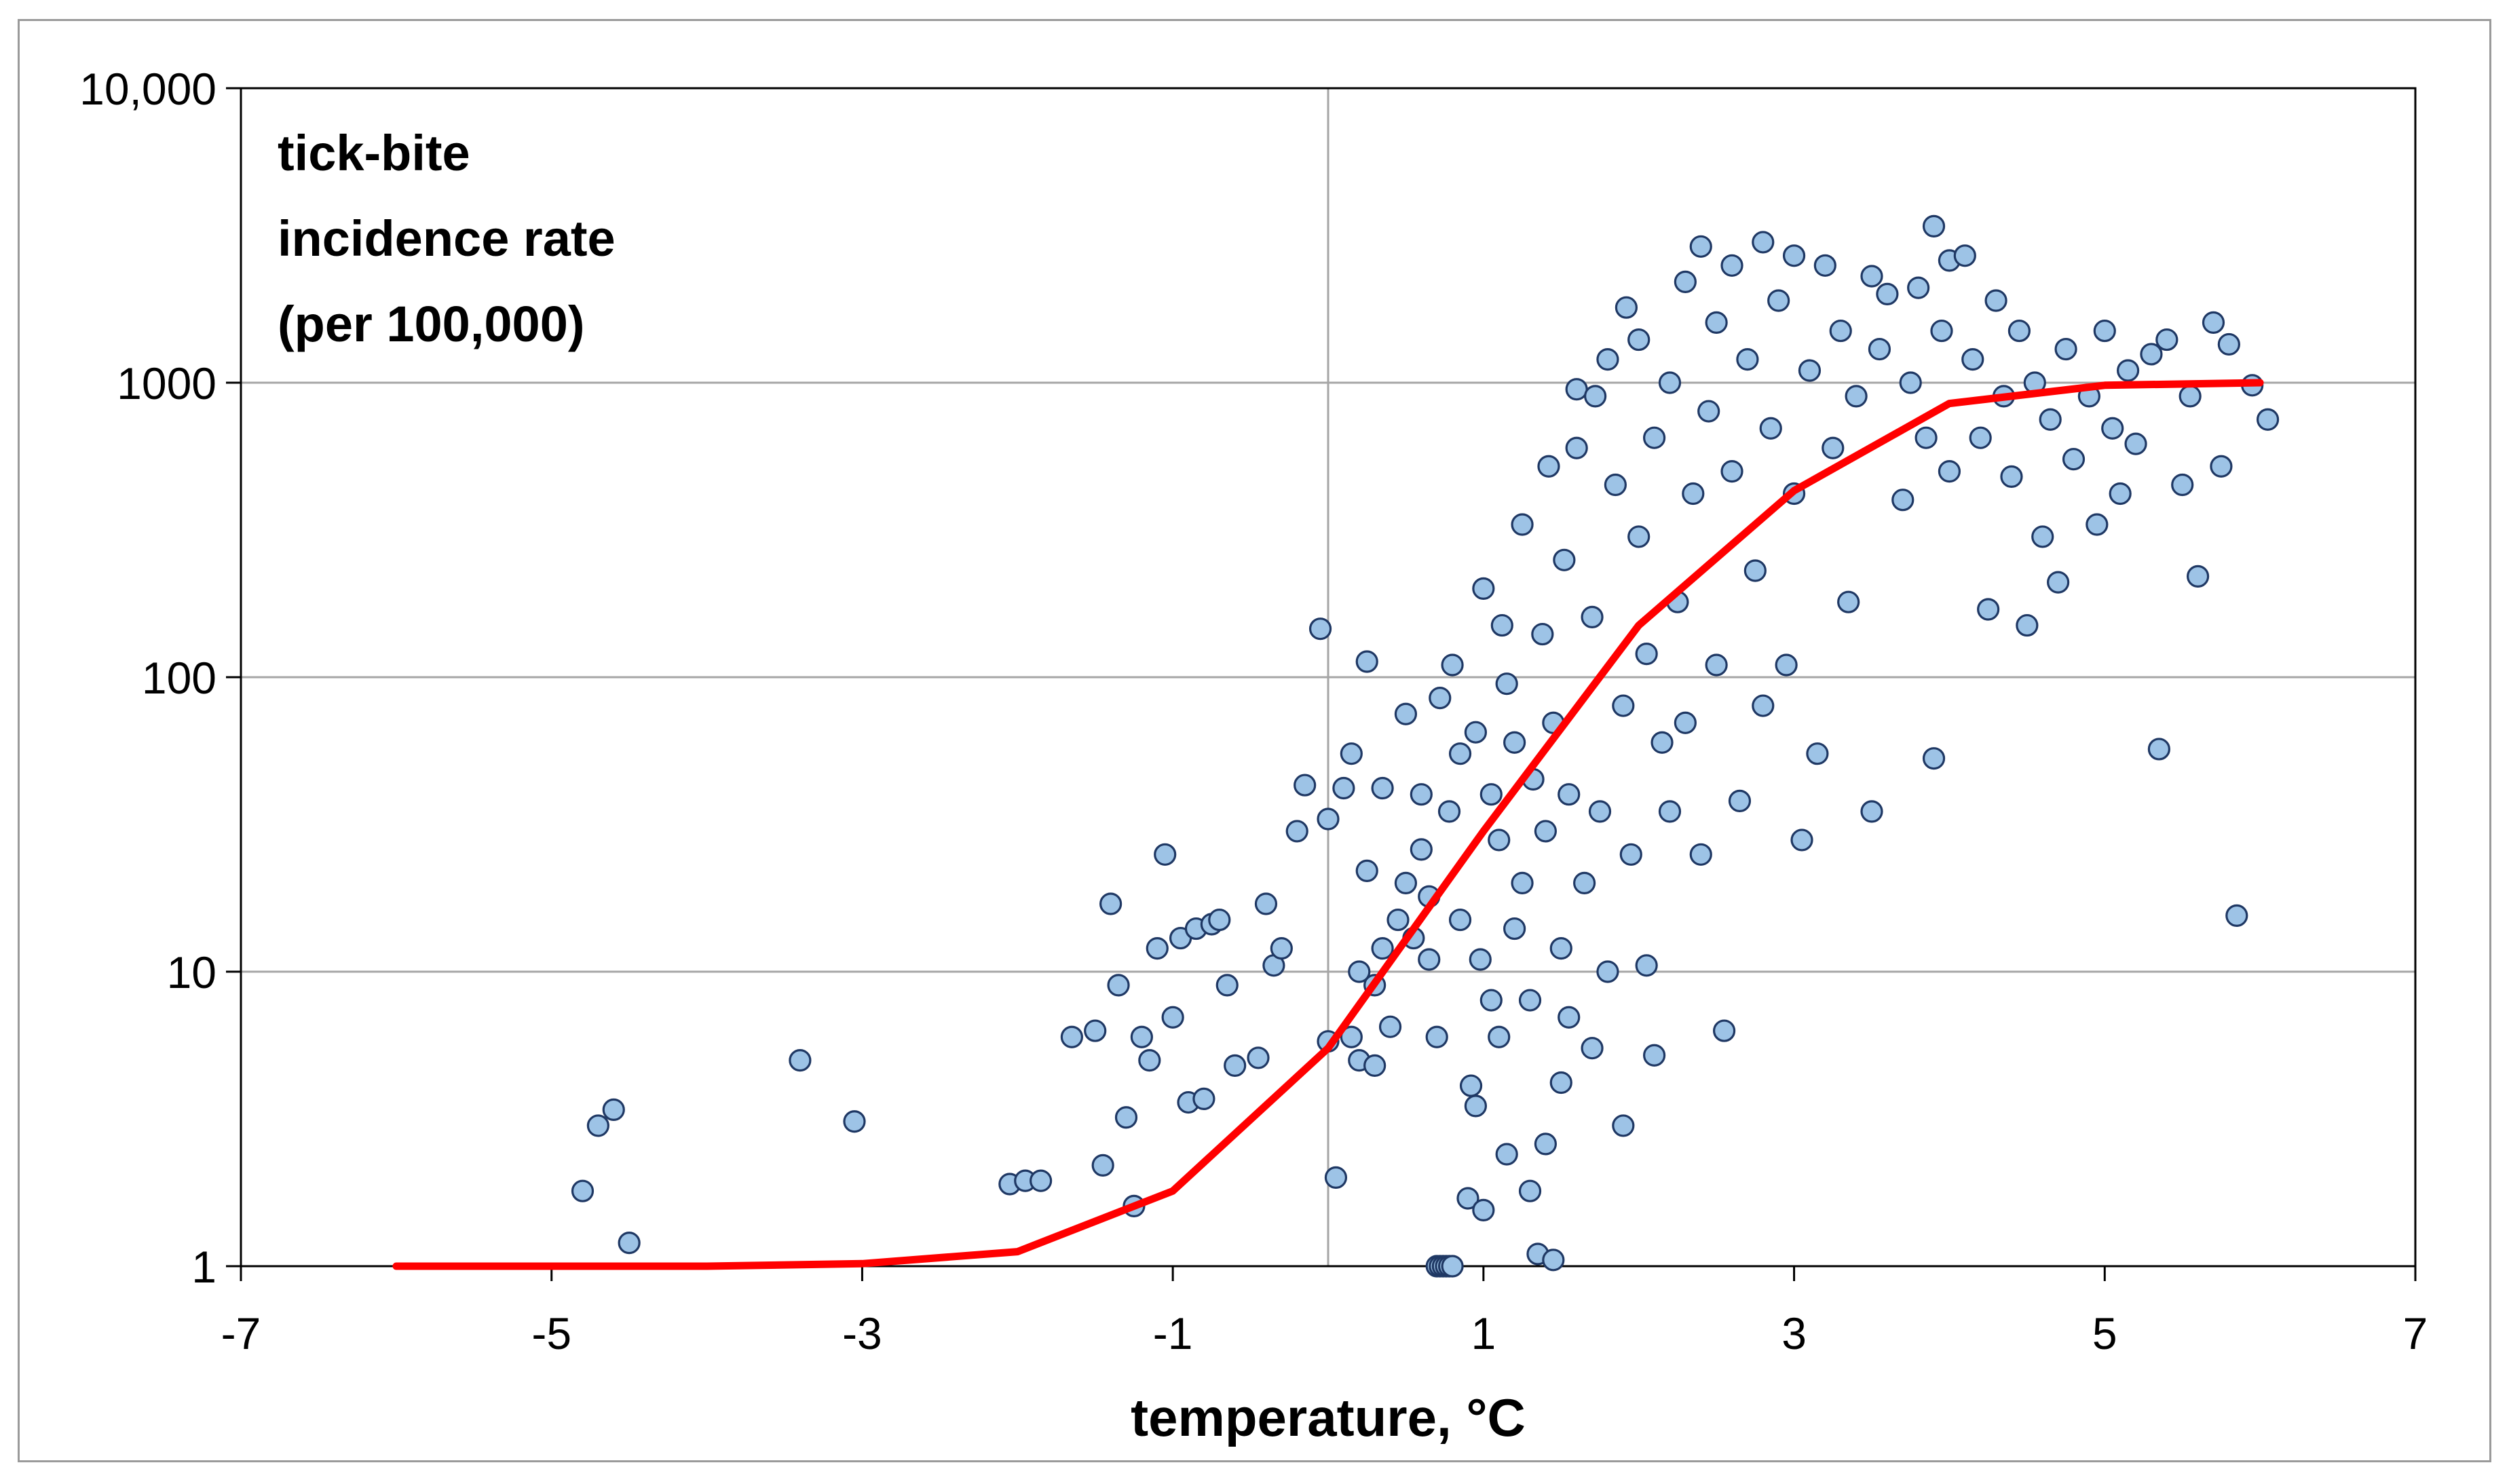  I want to click on y-tick-label: 1000, so click(166, 383).